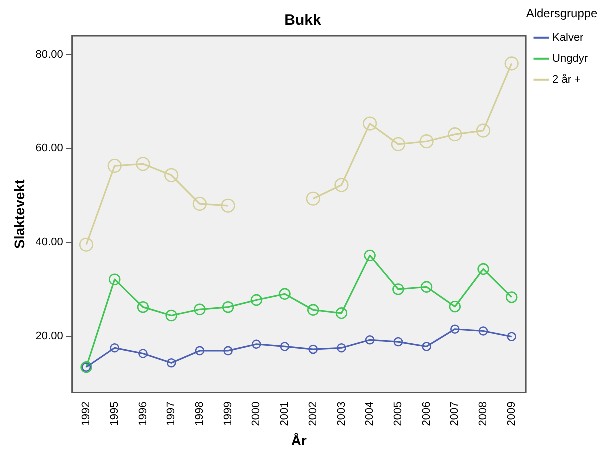  Describe the element at coordinates (200, 414) in the screenshot. I see `x-tick-label: 1998` at that location.